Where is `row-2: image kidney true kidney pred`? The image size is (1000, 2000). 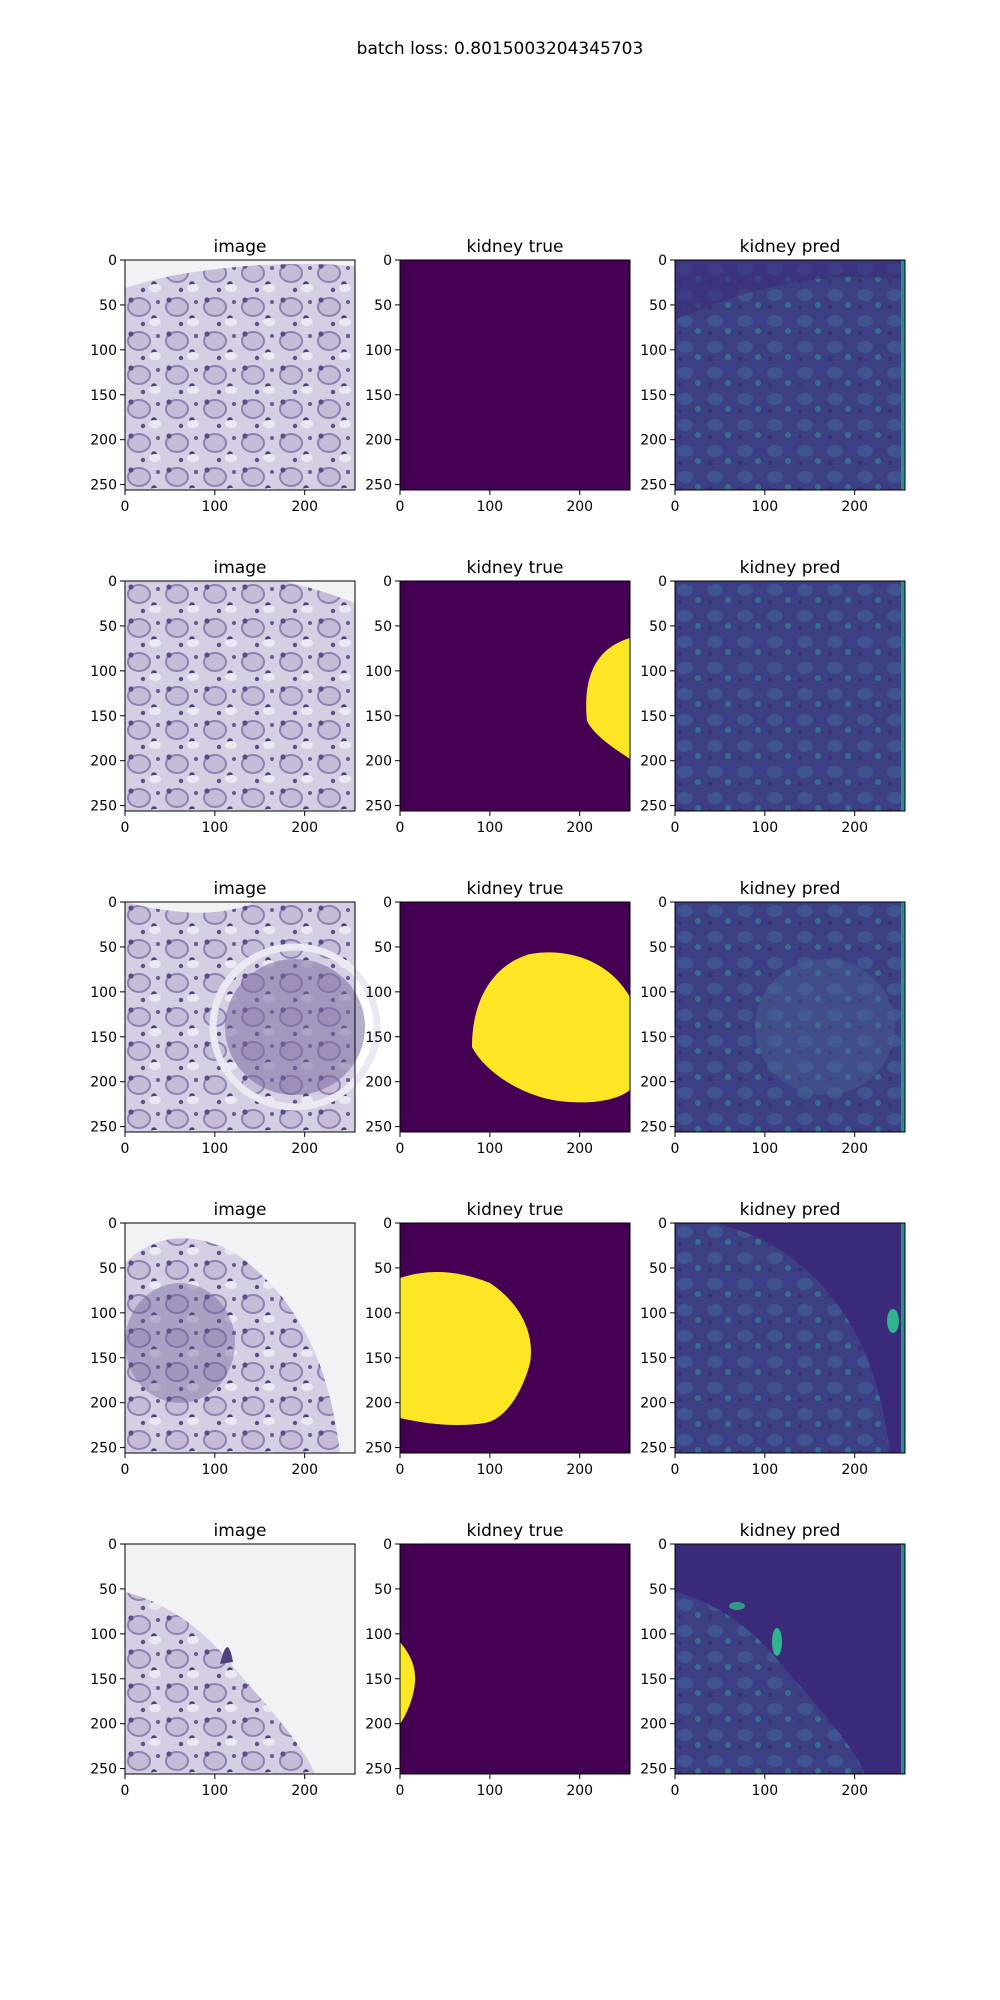 row-2: image kidney true kidney pred is located at coordinates (515, 685).